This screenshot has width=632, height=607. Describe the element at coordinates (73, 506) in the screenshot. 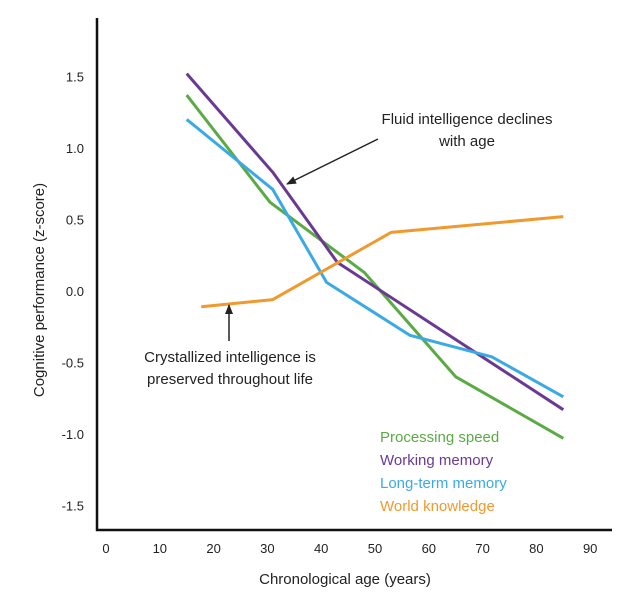

I see `y-tick-label: -1.5` at that location.